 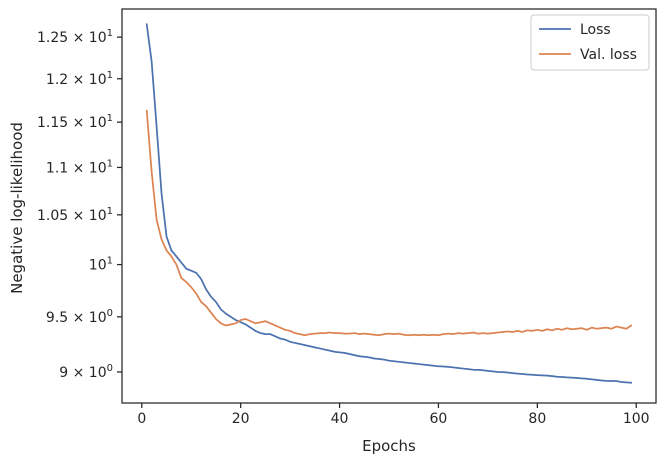 I want to click on y-tick-label: 1.2 × 10¹, so click(x=79, y=79).